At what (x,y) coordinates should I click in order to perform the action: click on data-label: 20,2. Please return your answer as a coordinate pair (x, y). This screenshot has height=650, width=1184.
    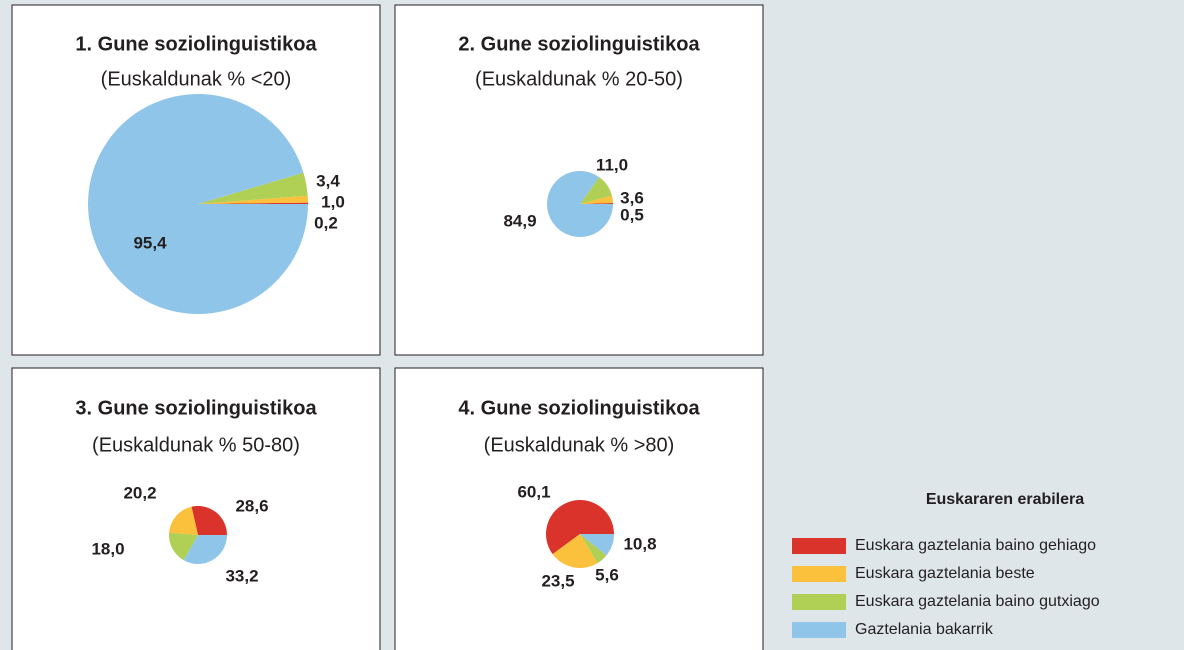
    Looking at the image, I should click on (139, 492).